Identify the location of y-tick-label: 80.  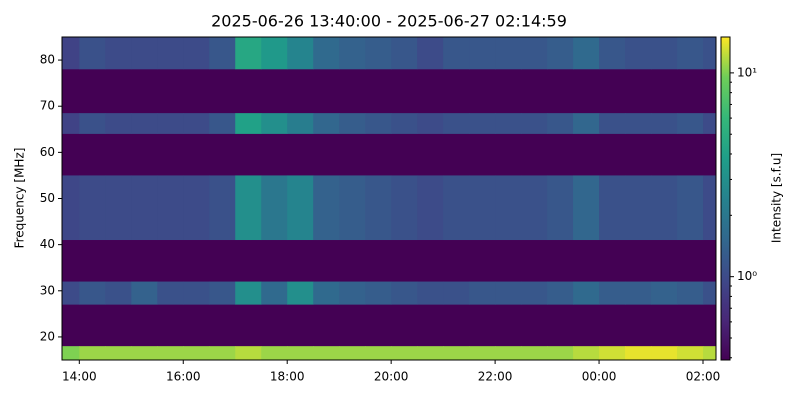
(47, 60).